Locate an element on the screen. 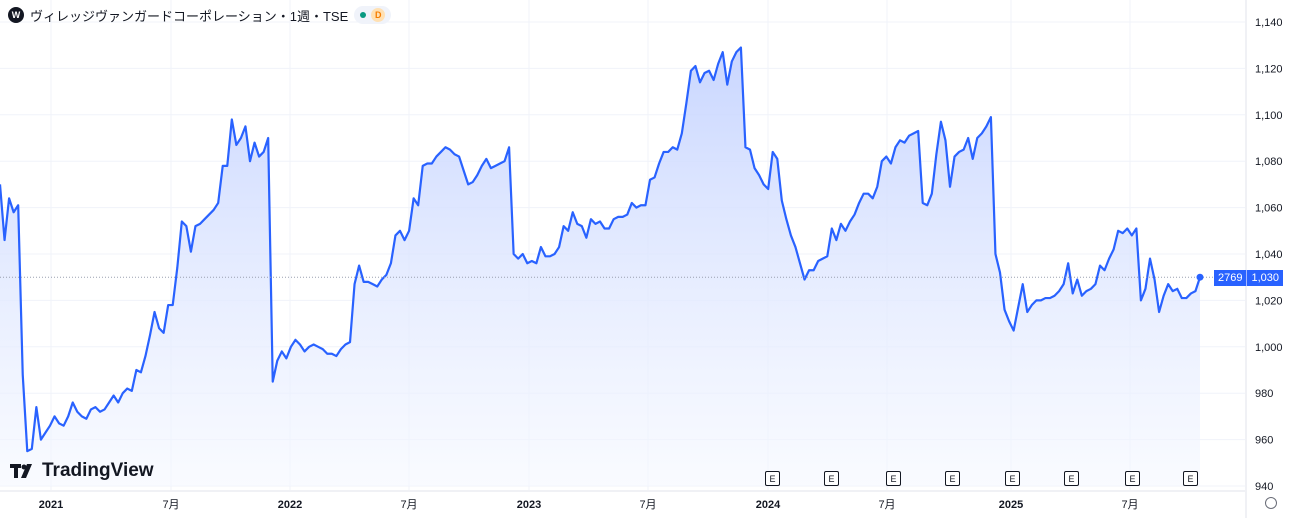  x-tick-label: 2022 is located at coordinates (290, 505).